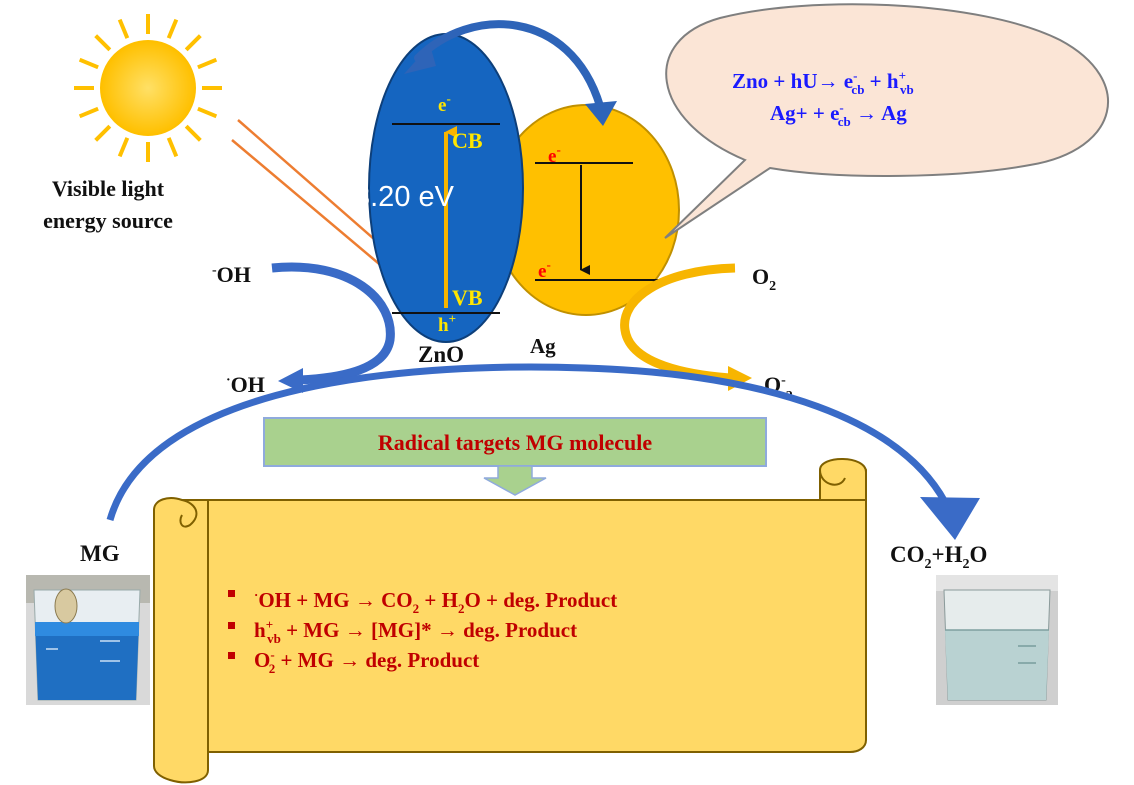  What do you see at coordinates (444, 103) in the screenshot?
I see `zno-electron: e-` at bounding box center [444, 103].